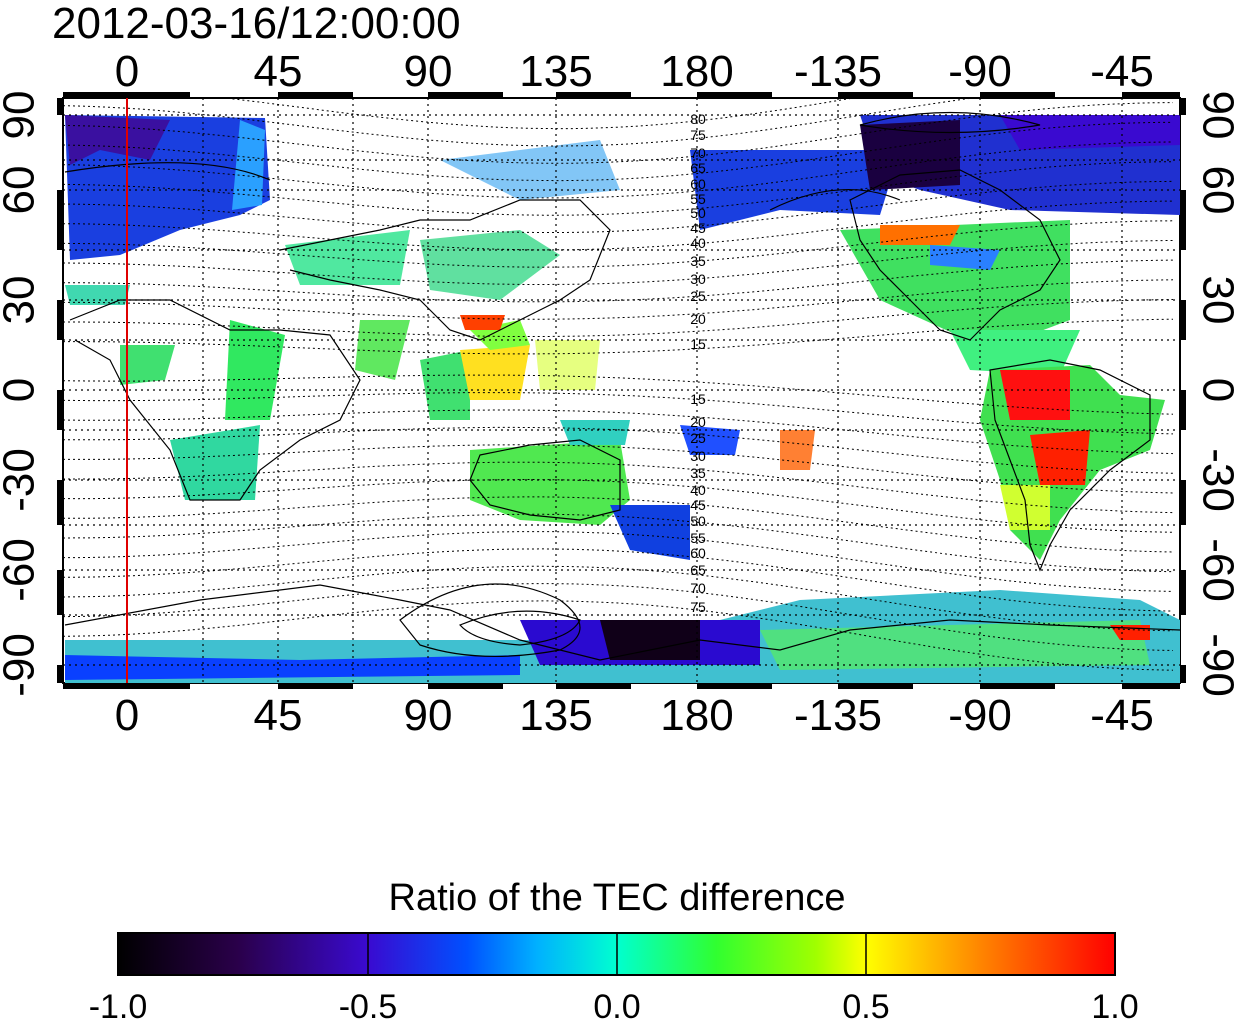 This screenshot has height=1024, width=1240. Describe the element at coordinates (617, 898) in the screenshot. I see `colorbar-title: Ratio of the TEC difference` at that location.